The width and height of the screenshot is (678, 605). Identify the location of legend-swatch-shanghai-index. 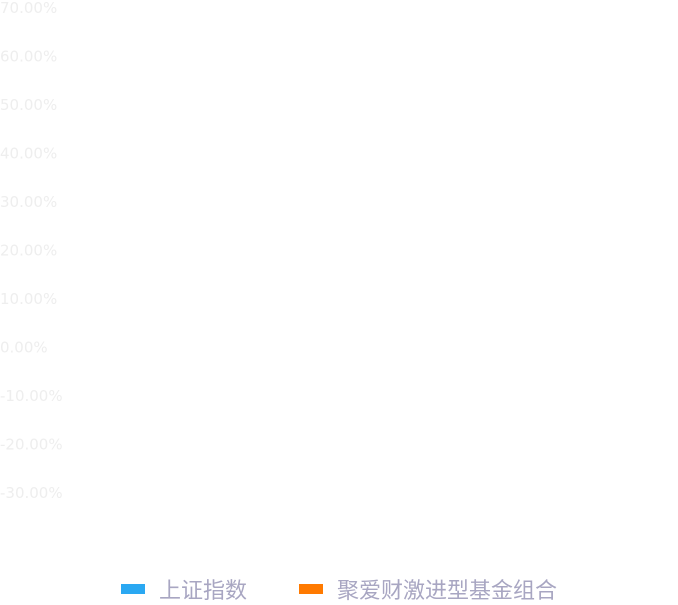
(132, 589).